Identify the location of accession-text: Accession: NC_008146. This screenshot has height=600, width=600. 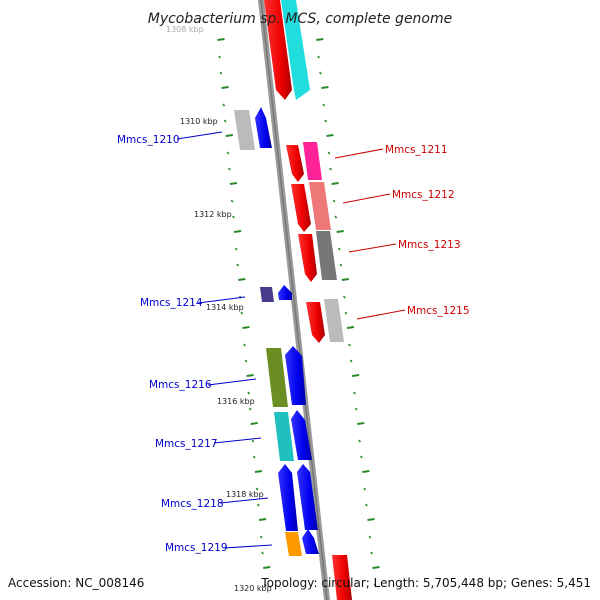
(76, 583).